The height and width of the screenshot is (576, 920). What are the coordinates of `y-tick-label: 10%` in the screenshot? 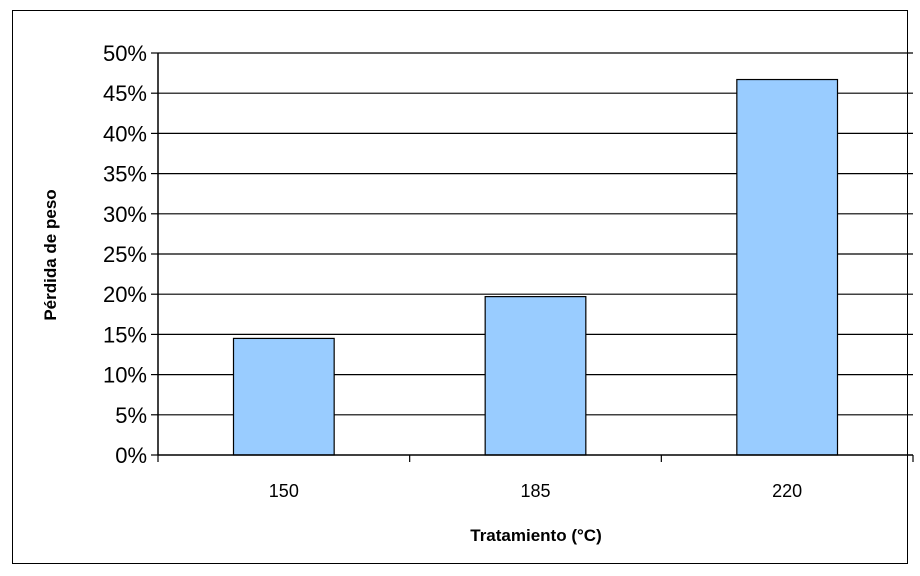 It's located at (125, 375).